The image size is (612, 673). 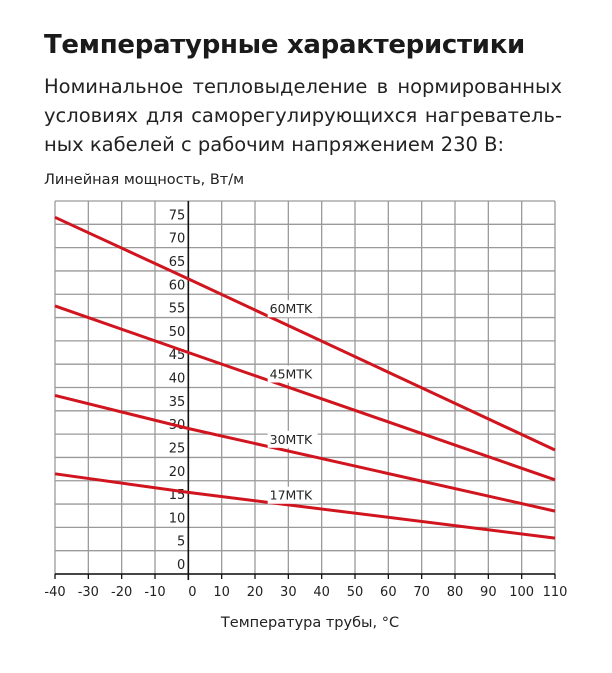 What do you see at coordinates (177, 239) in the screenshot?
I see `y-tick-label: 70` at bounding box center [177, 239].